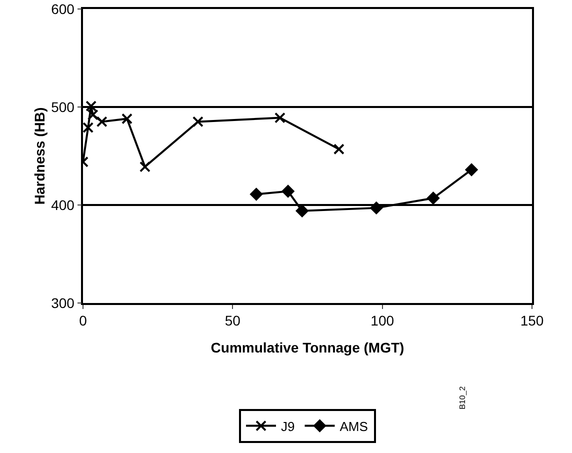 This screenshot has width=572, height=453. I want to click on text: B10_2, so click(462, 398).